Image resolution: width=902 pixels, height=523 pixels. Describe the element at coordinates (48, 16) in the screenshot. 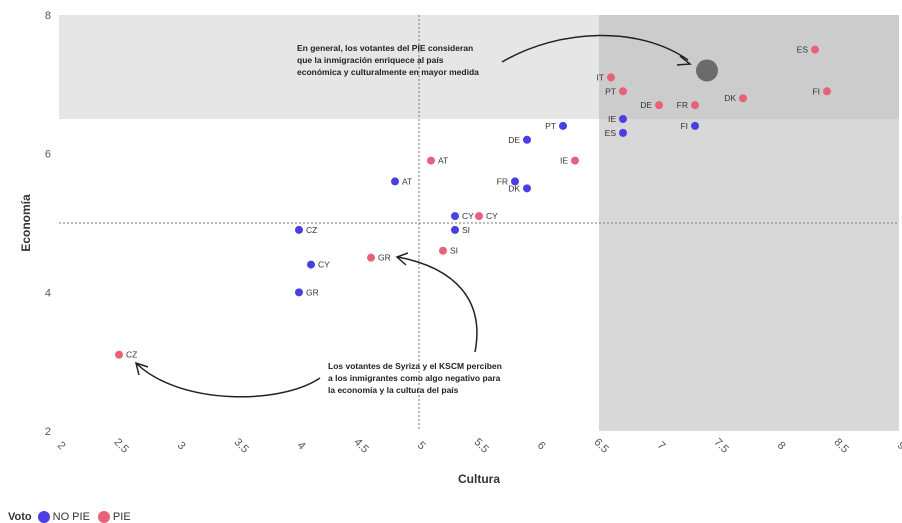

I see `y-tick-label: 8` at that location.